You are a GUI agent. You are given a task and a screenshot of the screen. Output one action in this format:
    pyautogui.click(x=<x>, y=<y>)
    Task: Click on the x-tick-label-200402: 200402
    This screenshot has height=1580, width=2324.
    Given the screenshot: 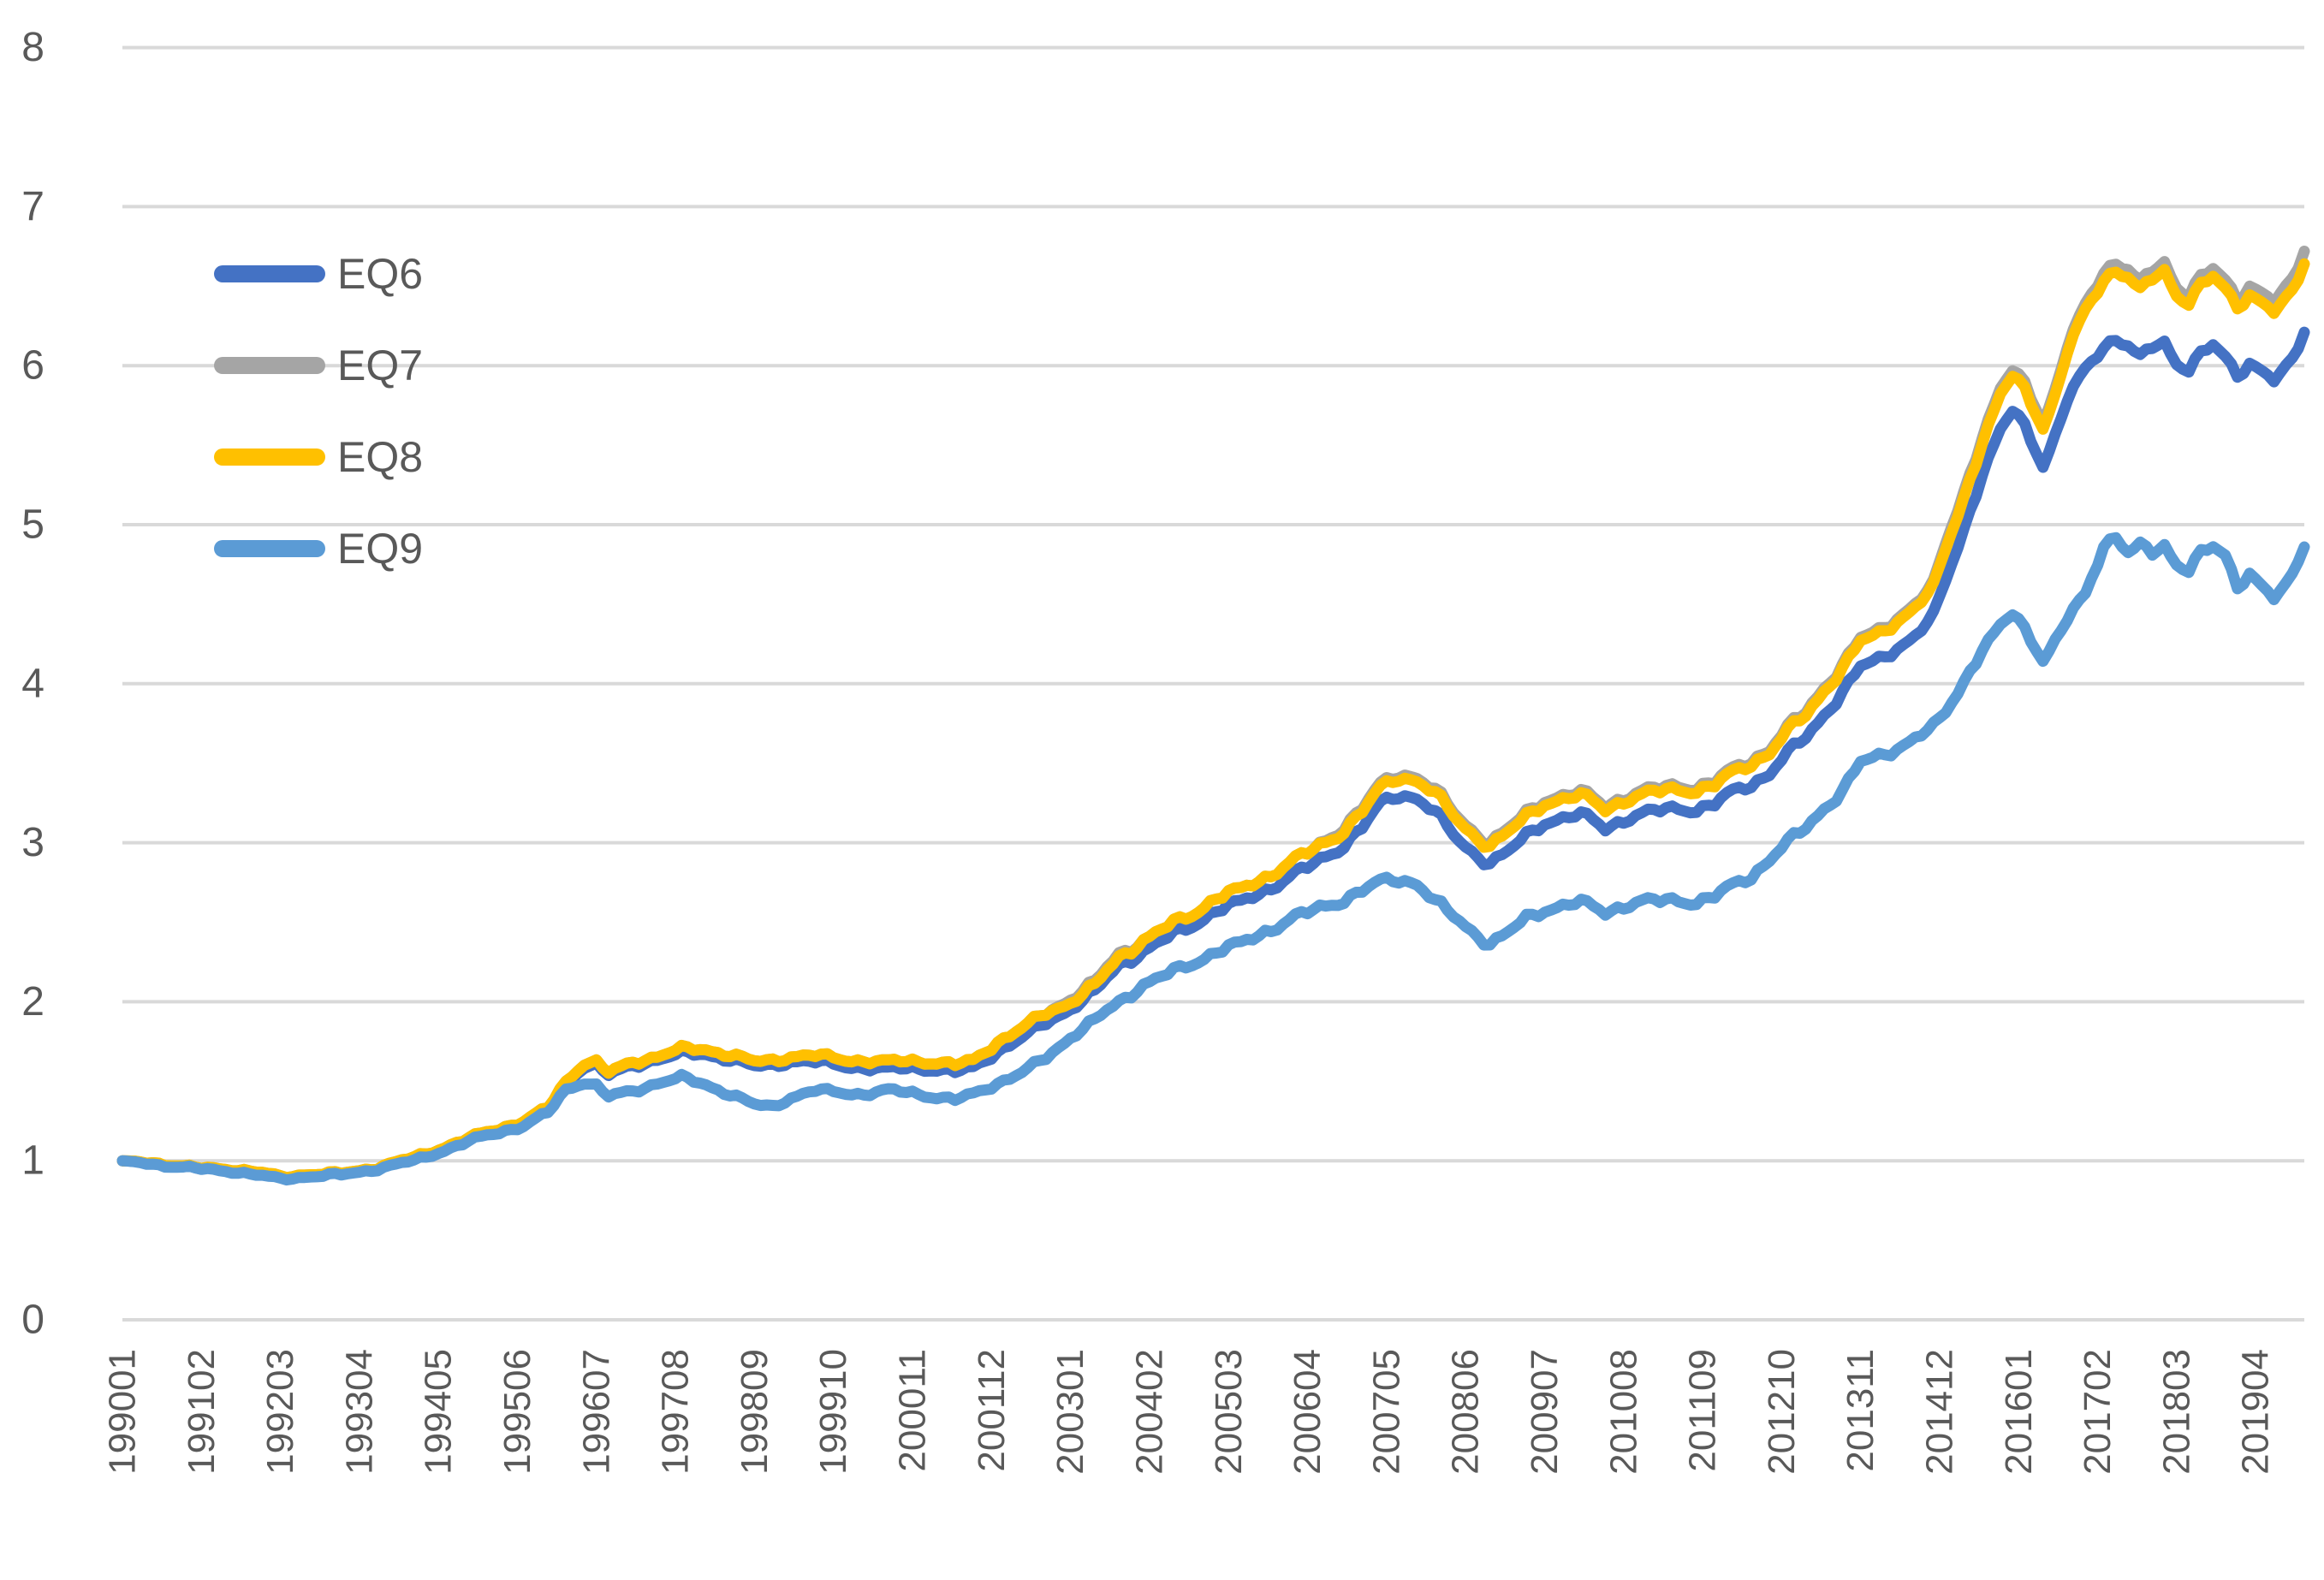 What is the action you would take?
    pyautogui.click(x=1149, y=1412)
    